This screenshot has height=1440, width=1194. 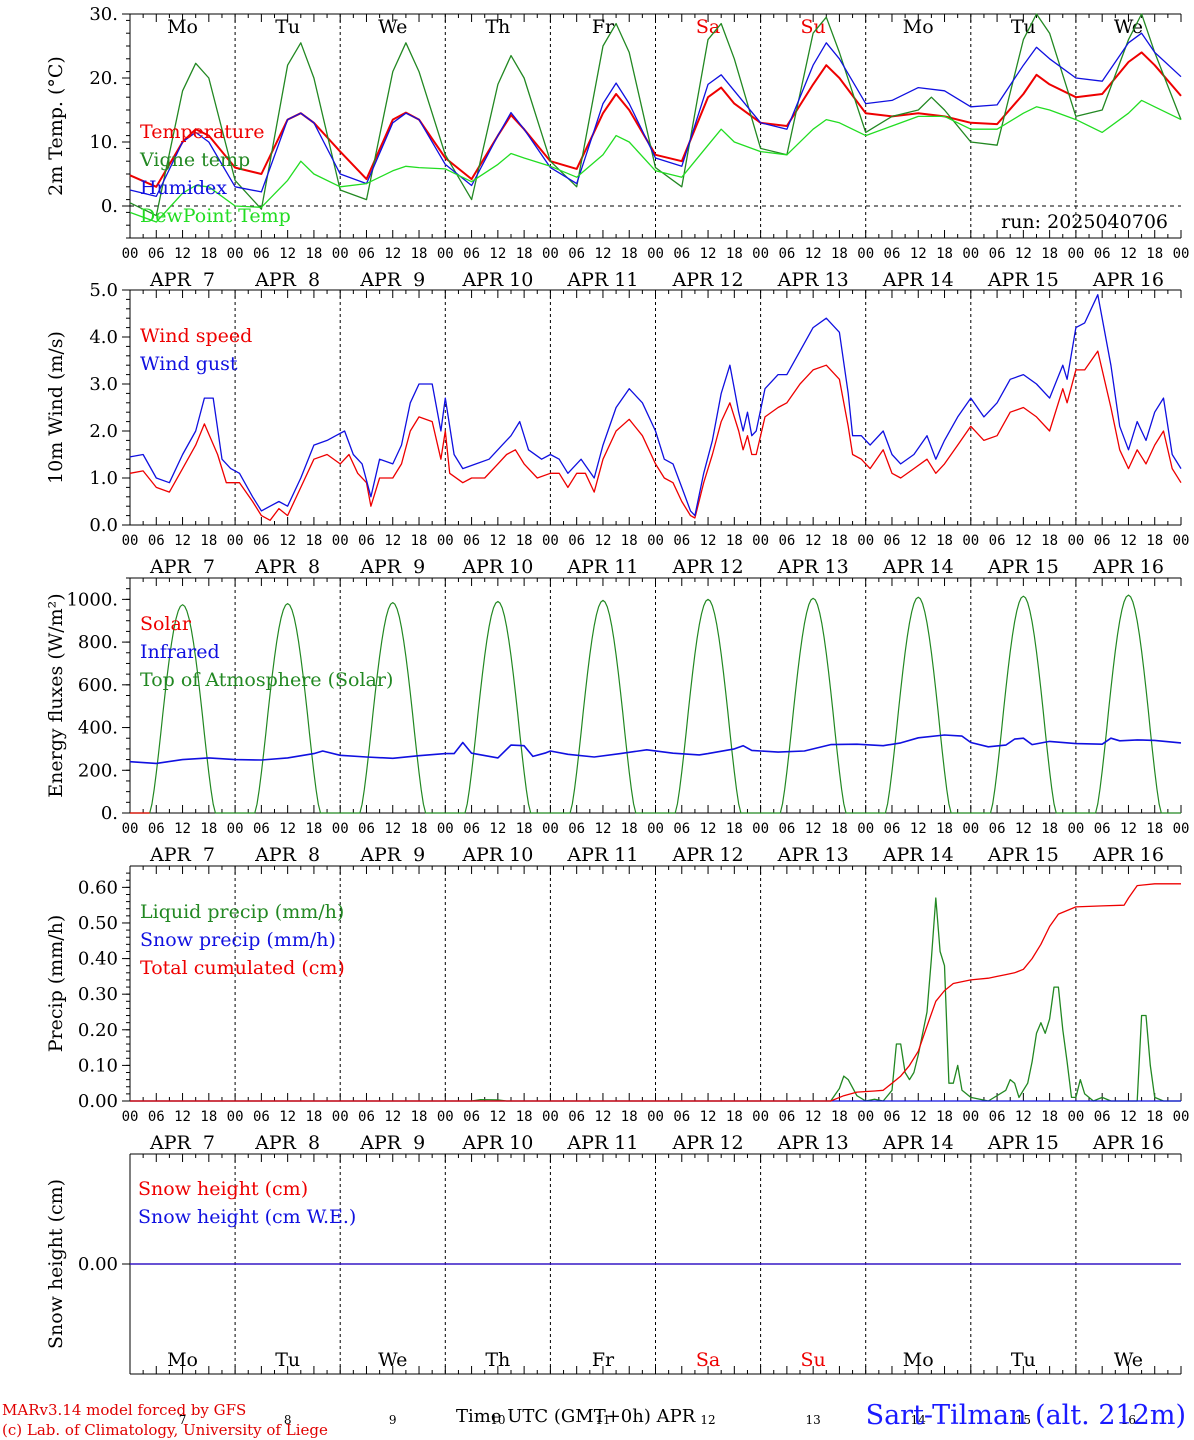 What do you see at coordinates (182, 1360) in the screenshot?
I see `day-of-week-label: Mo` at bounding box center [182, 1360].